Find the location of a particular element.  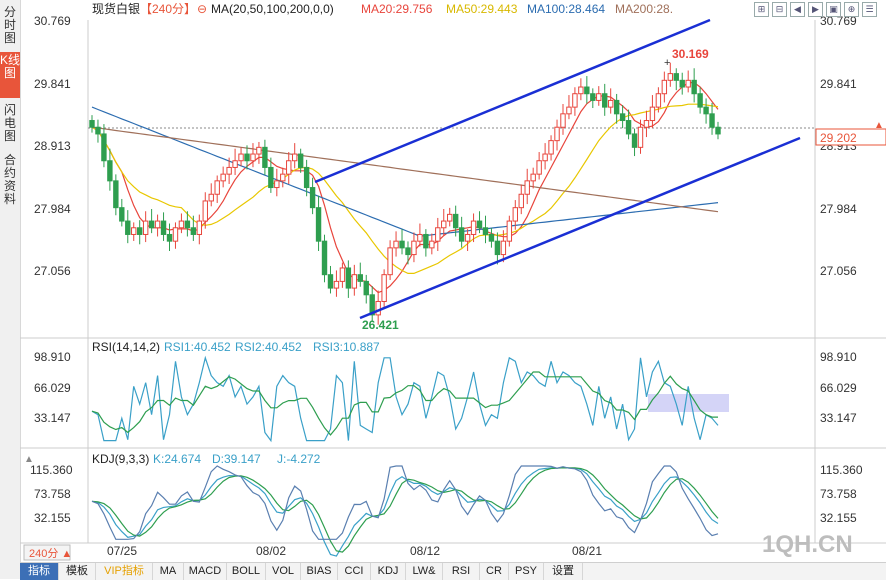

svg-text: KDJ(9,3,3) is located at coordinates (120, 459).